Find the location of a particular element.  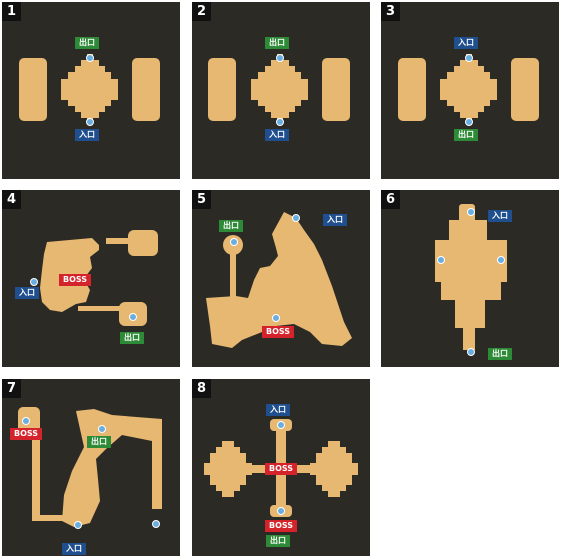

map-panel-7: 7 BOSS 出口 入口 is located at coordinates (91, 467).